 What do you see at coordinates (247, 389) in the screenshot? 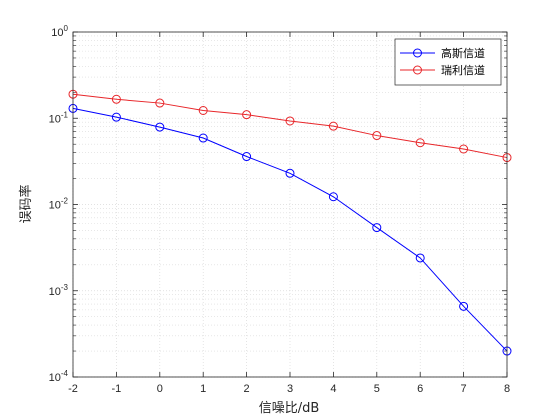
I see `x-tick-label: 2` at bounding box center [247, 389].